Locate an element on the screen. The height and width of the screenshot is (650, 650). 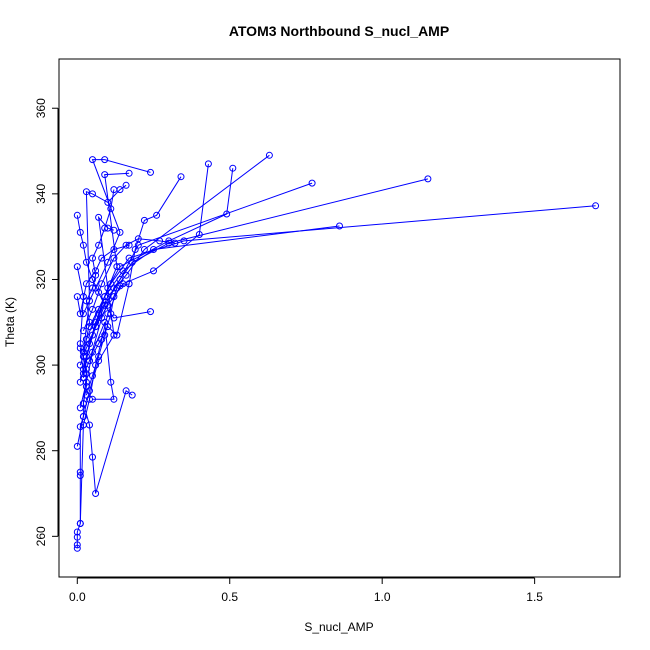
x-tick-label: 0.0 is located at coordinates (77, 597).